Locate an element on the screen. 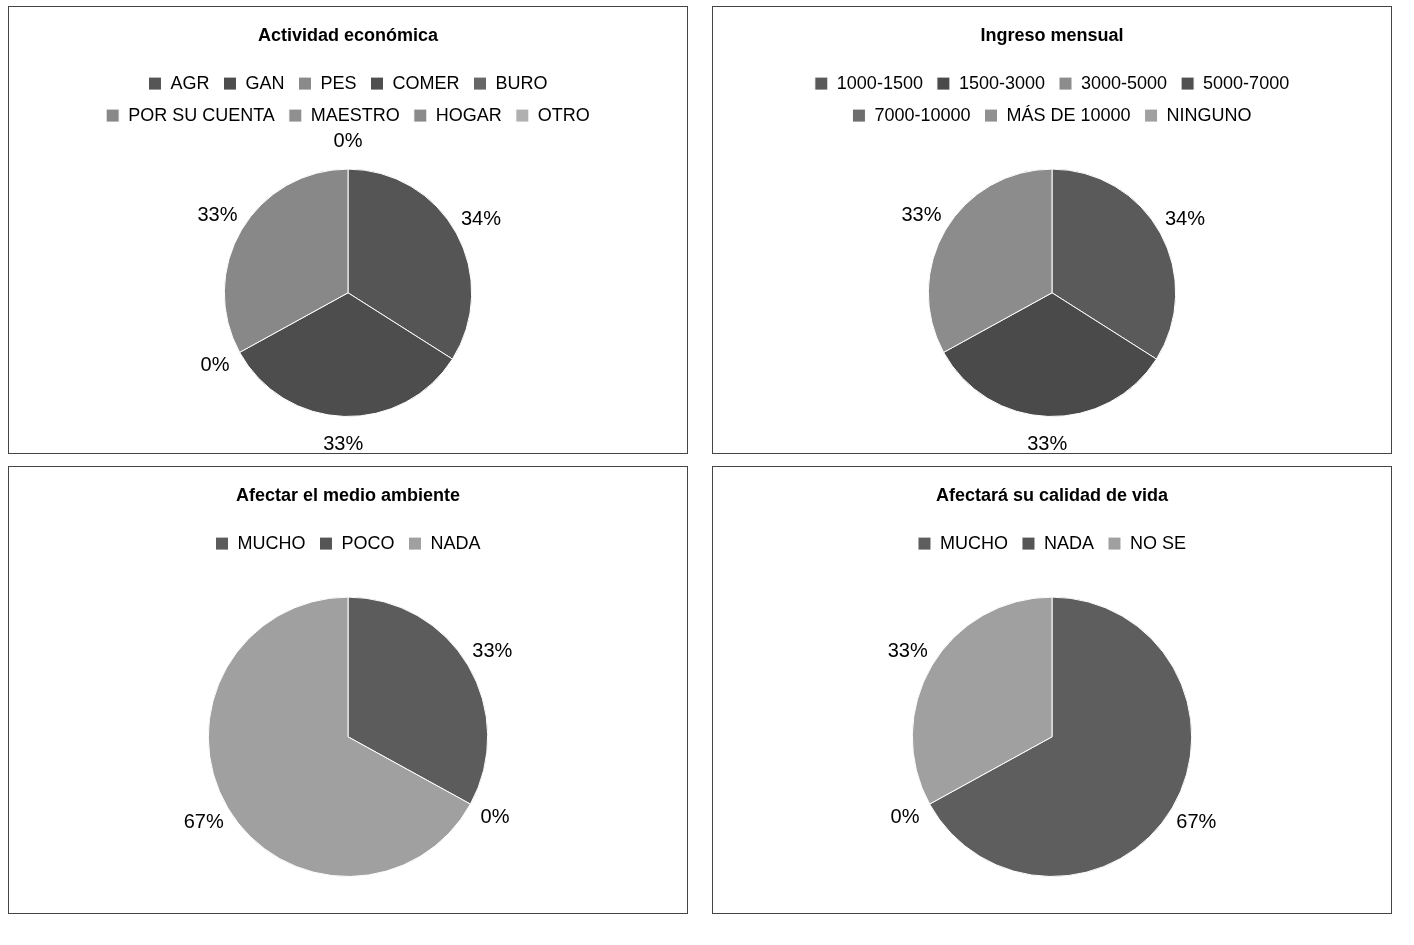 The image size is (1414, 945). legend-label: PES is located at coordinates (338, 82).